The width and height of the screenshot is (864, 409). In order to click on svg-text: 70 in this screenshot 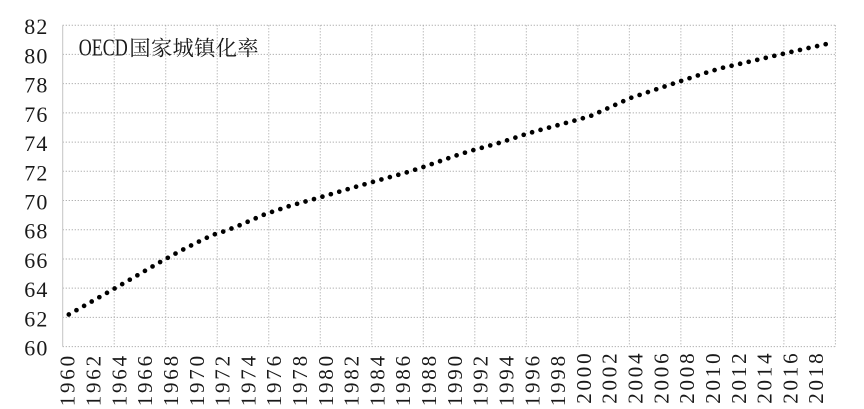, I will do `click(36, 202)`.